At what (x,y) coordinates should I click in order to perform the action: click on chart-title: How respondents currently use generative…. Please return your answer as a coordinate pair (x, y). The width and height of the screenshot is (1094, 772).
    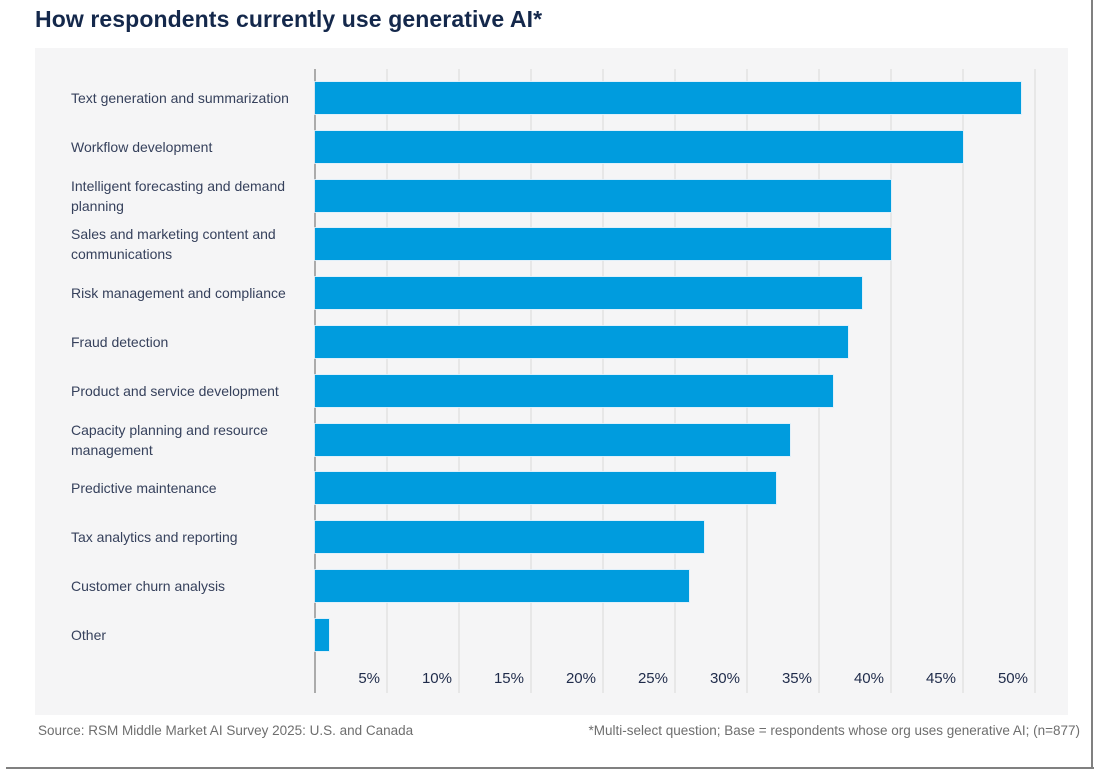
    Looking at the image, I should click on (289, 19).